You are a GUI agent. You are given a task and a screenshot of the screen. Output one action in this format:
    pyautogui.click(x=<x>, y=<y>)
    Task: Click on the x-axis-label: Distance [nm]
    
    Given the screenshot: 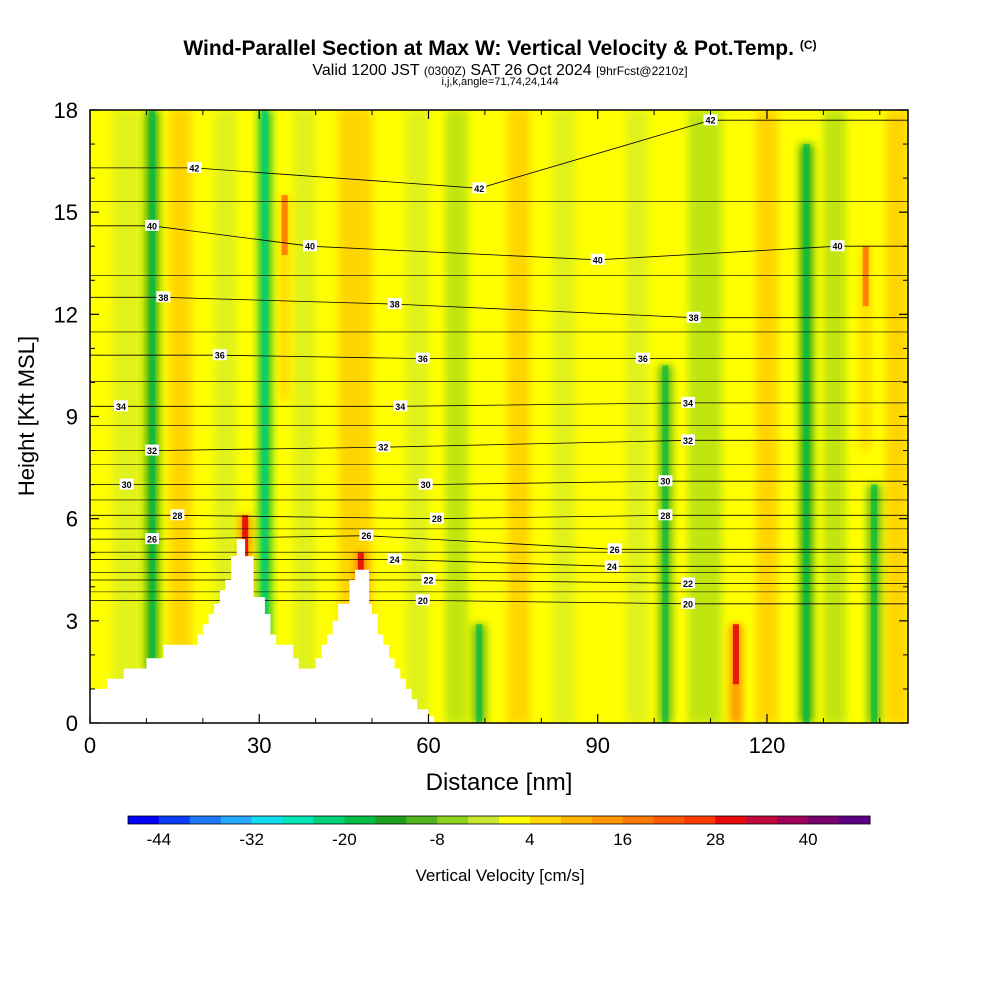 What is the action you would take?
    pyautogui.click(x=499, y=782)
    